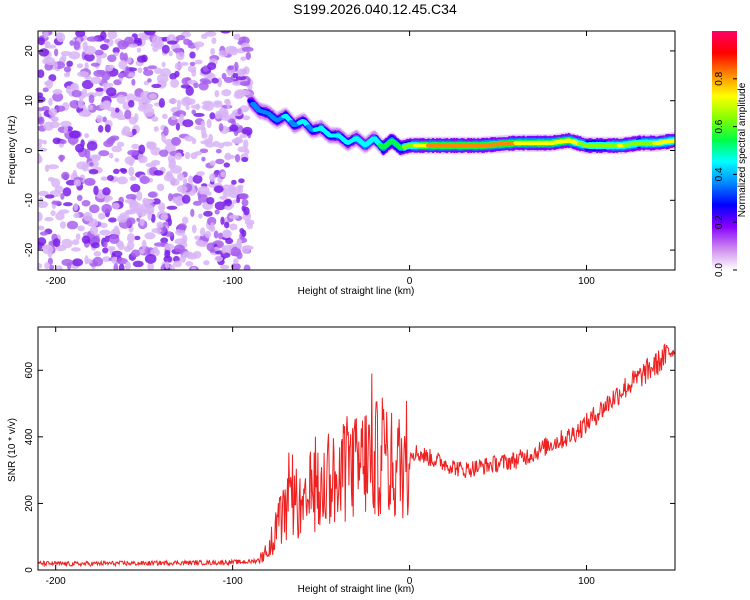  What do you see at coordinates (719, 174) in the screenshot?
I see `colorbar-tick-label: 0.4` at bounding box center [719, 174].